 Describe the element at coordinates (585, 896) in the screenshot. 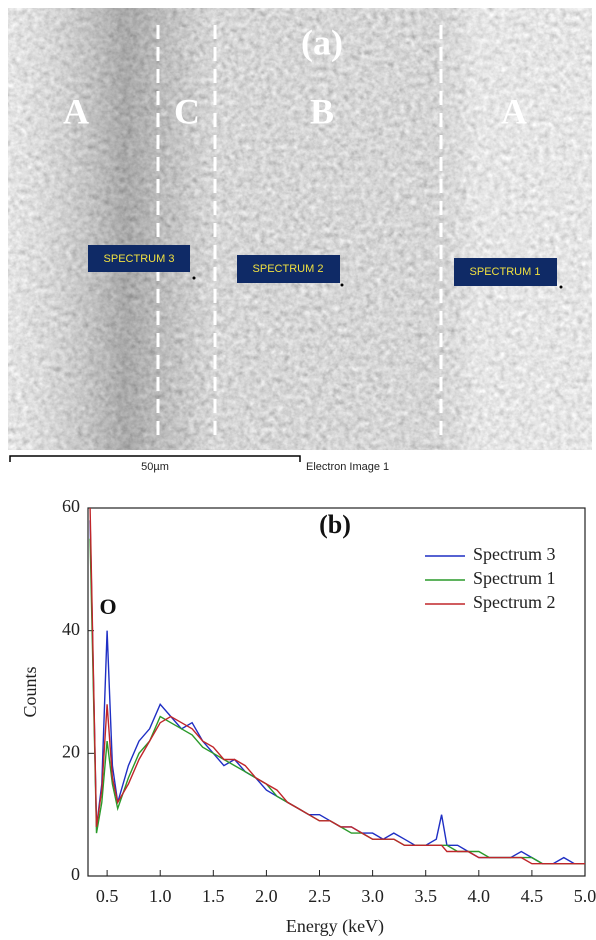

I see `x-tick-label: 5.0` at that location.